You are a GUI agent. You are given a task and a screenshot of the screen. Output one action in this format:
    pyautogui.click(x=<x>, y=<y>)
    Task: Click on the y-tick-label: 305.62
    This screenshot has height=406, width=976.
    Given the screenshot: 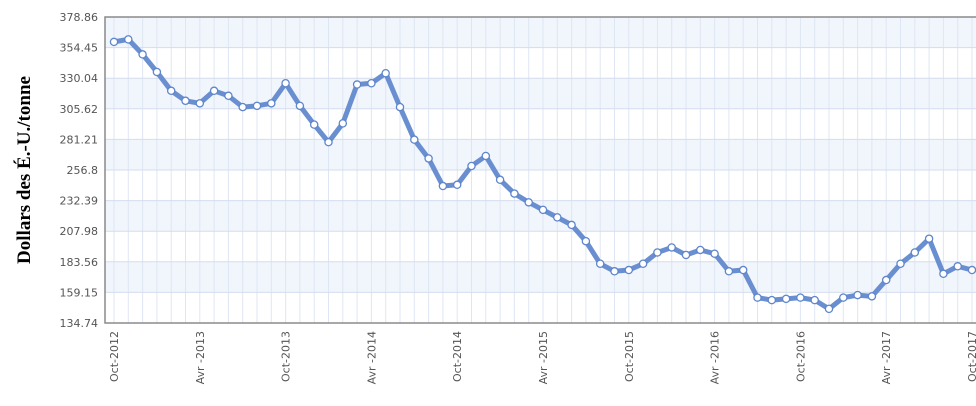 What is the action you would take?
    pyautogui.click(x=79, y=109)
    